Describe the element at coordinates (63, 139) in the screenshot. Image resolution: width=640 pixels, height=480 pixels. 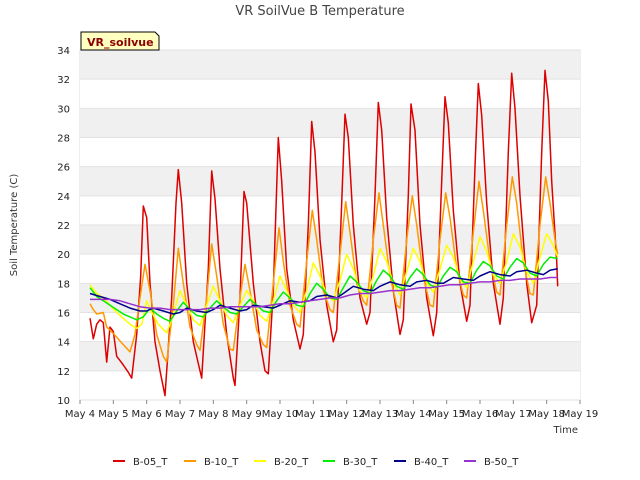
I see `y-tick-label: 28` at that location.